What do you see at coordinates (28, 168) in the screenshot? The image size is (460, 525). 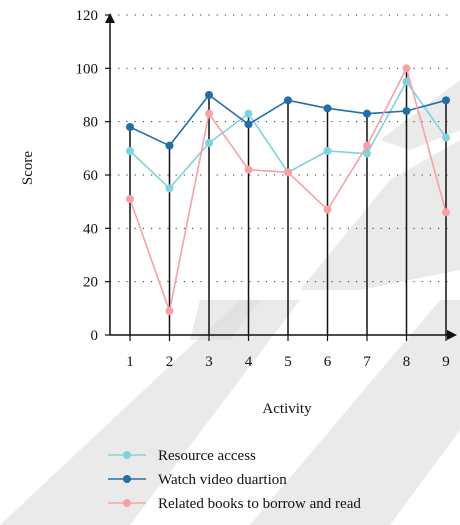 I see `y-axis-label: Score` at bounding box center [28, 168].